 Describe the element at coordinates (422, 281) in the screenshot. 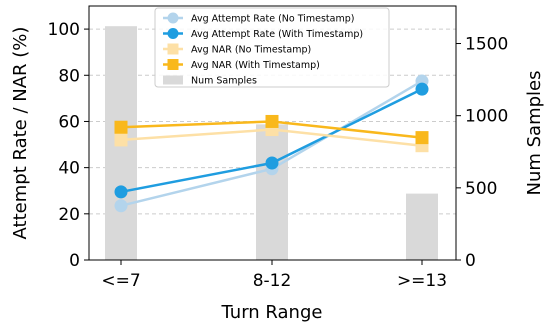

I see `x-tick-label: >=13` at that location.